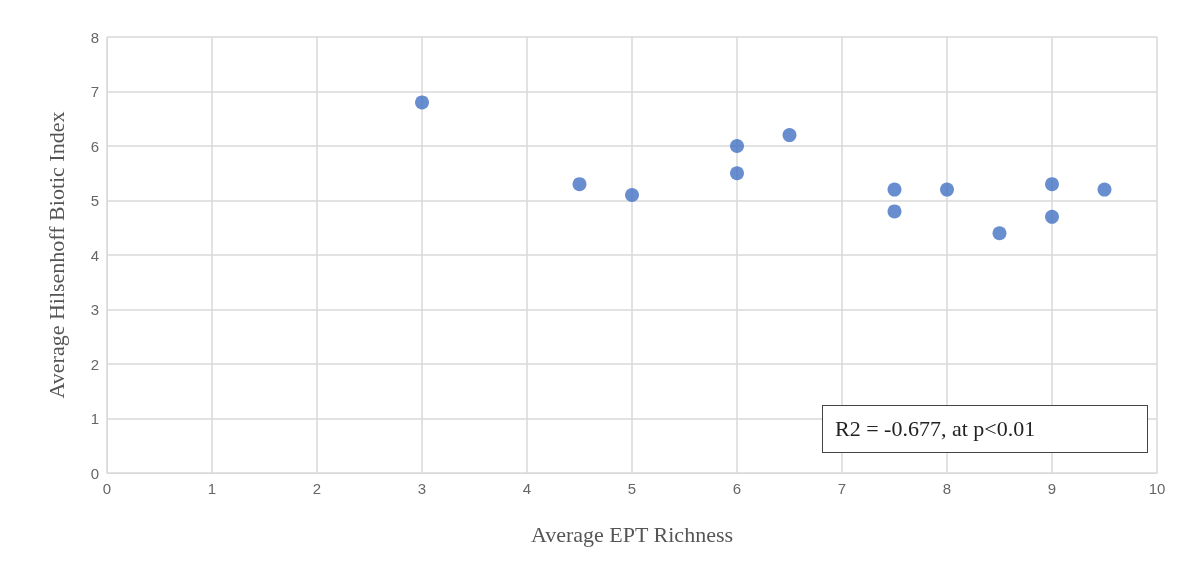 This screenshot has height=585, width=1183. I want to click on y-tick-label: 6, so click(94, 146).